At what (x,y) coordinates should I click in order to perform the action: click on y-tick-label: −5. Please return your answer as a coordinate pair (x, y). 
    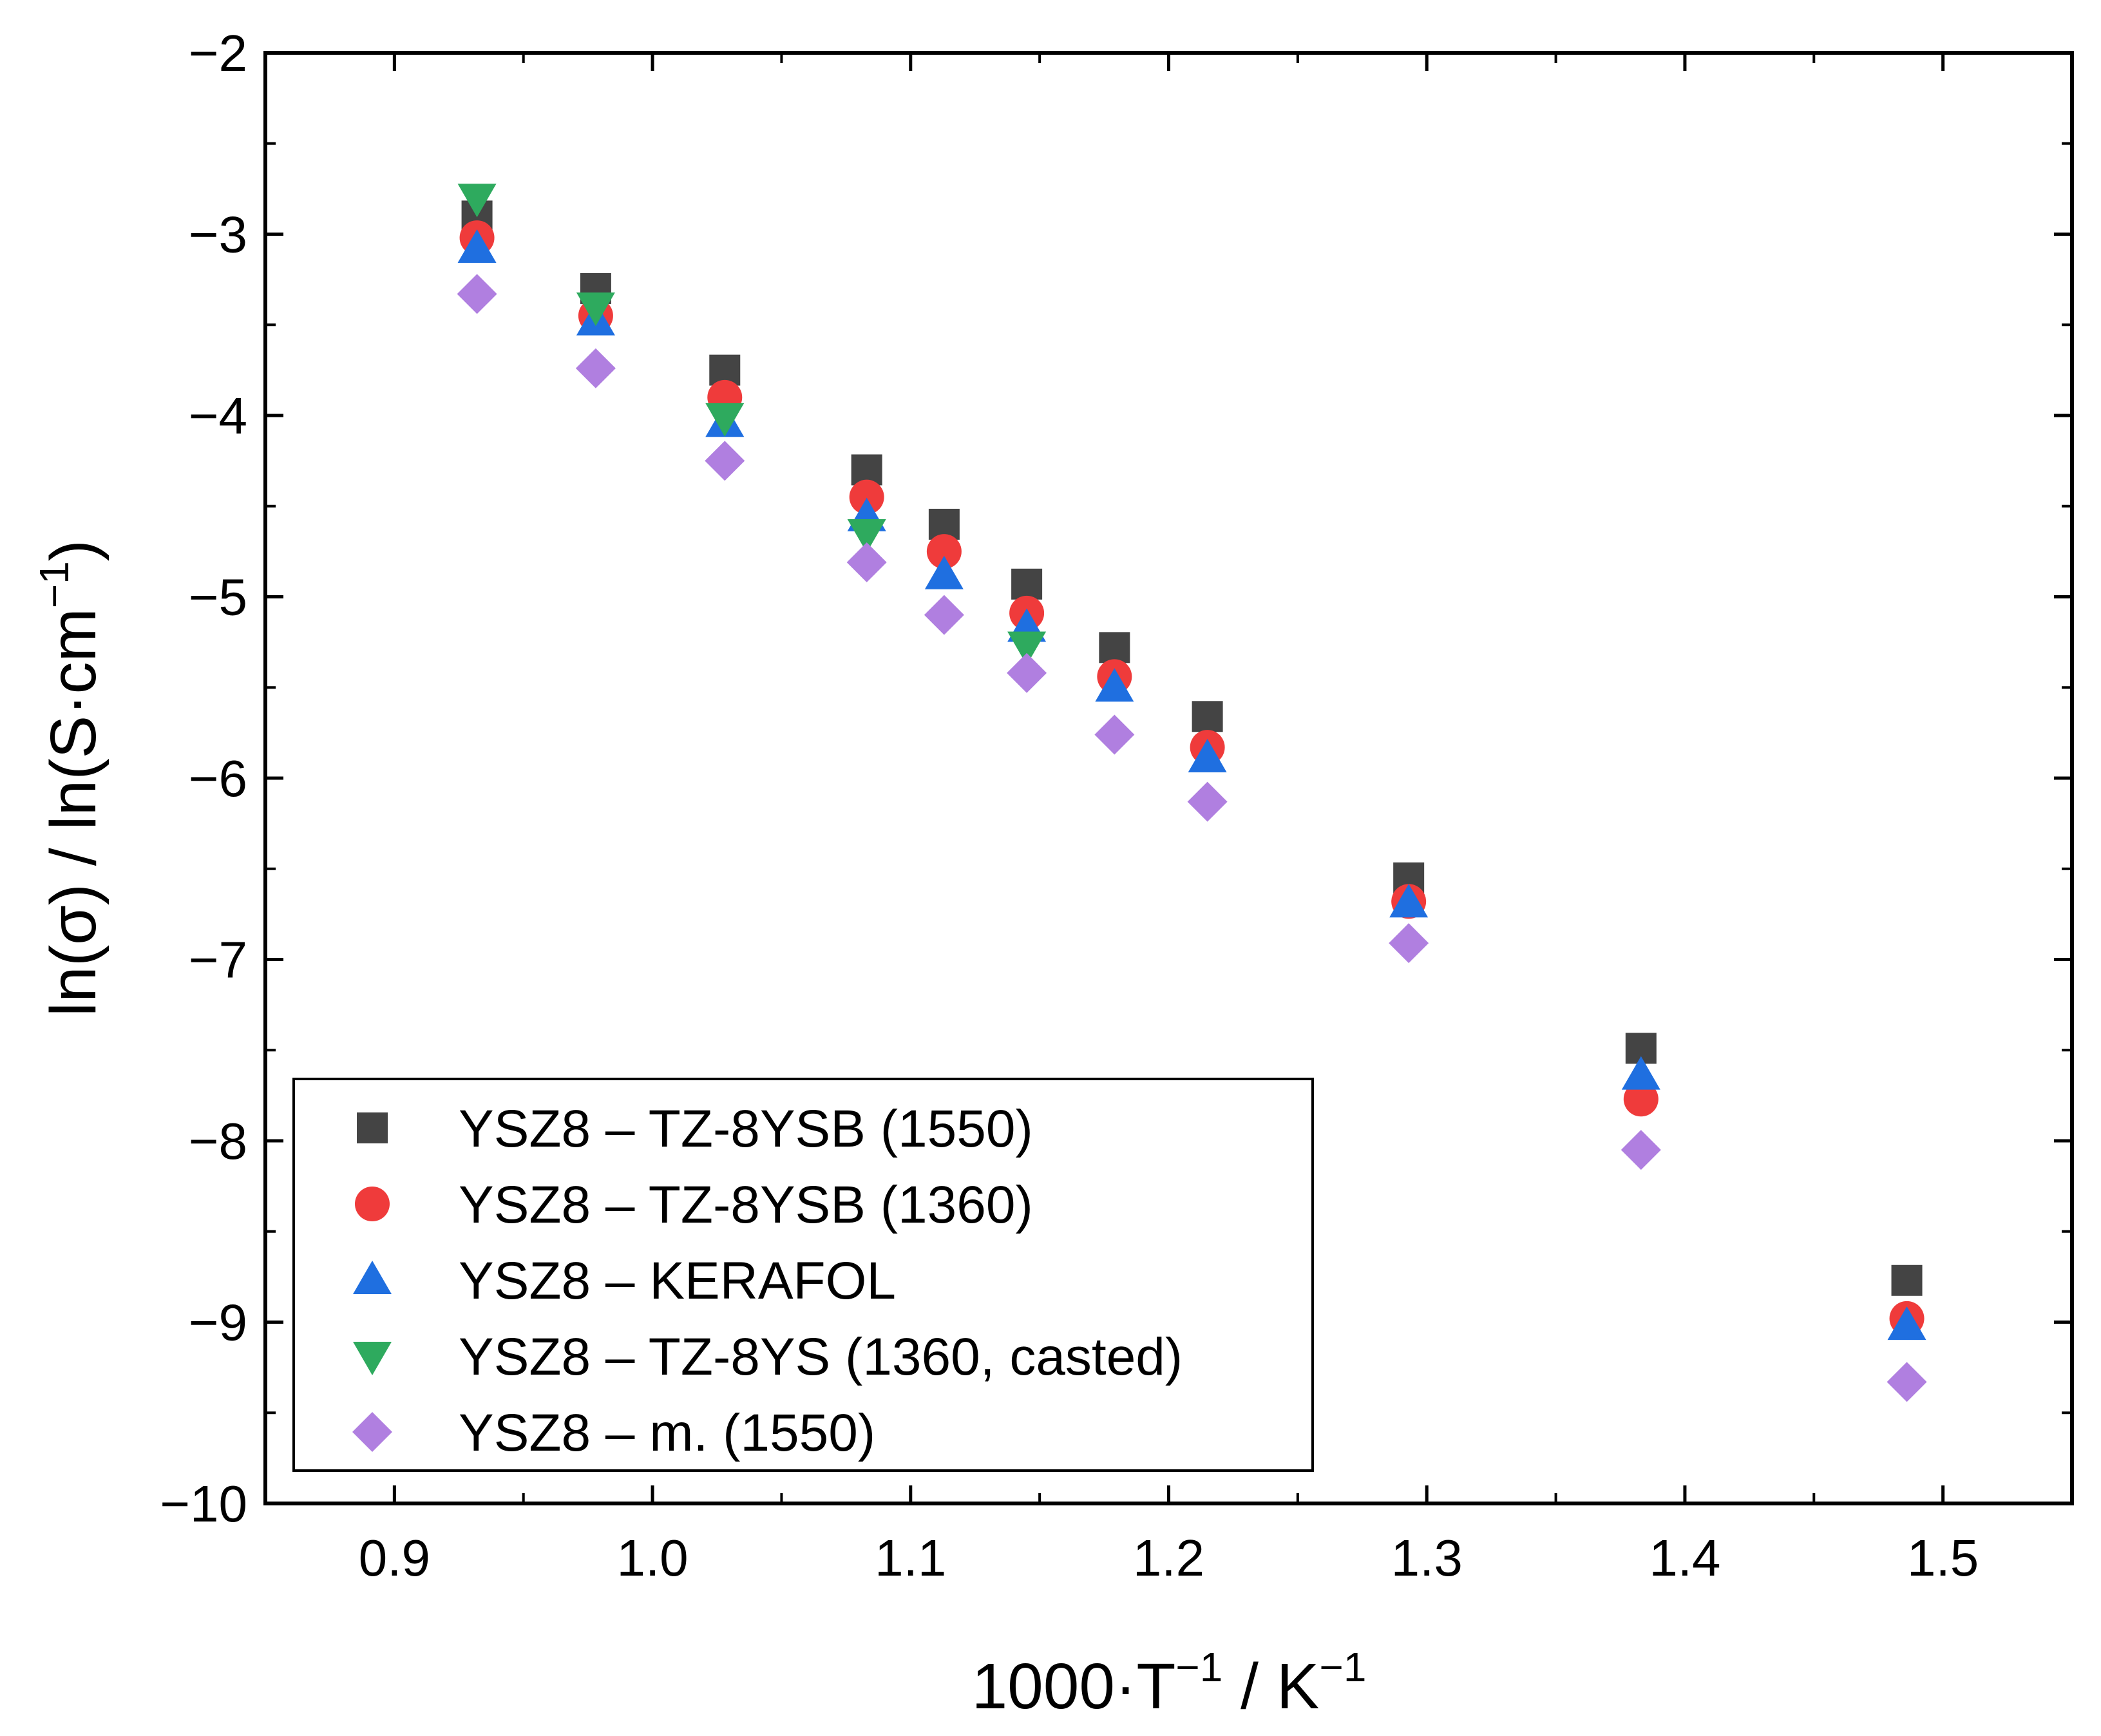
    Looking at the image, I should click on (218, 597).